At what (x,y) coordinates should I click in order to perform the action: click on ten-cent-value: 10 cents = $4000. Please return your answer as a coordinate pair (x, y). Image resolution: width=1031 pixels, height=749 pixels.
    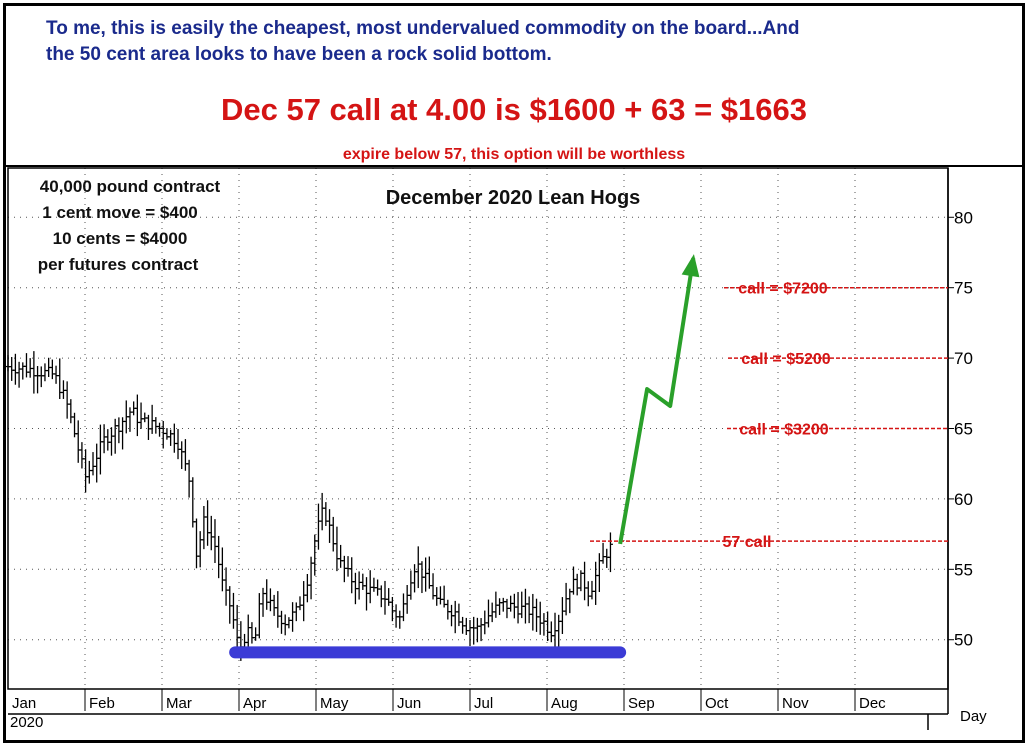
    Looking at the image, I should click on (120, 238).